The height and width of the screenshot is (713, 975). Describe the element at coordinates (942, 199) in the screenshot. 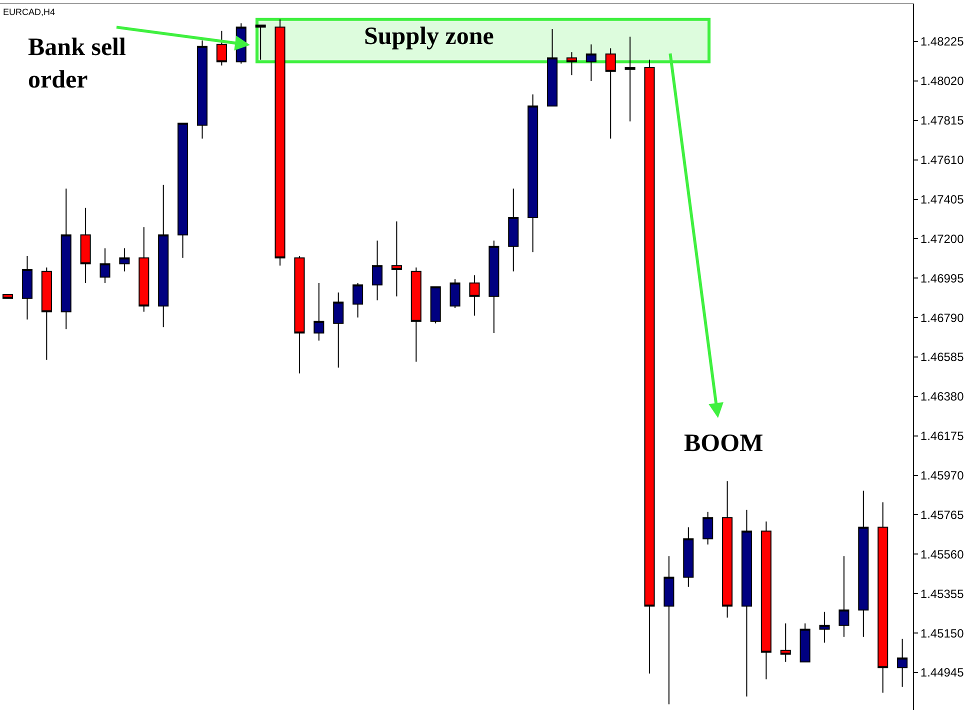

I see `y-tick-label: 1.47405` at that location.